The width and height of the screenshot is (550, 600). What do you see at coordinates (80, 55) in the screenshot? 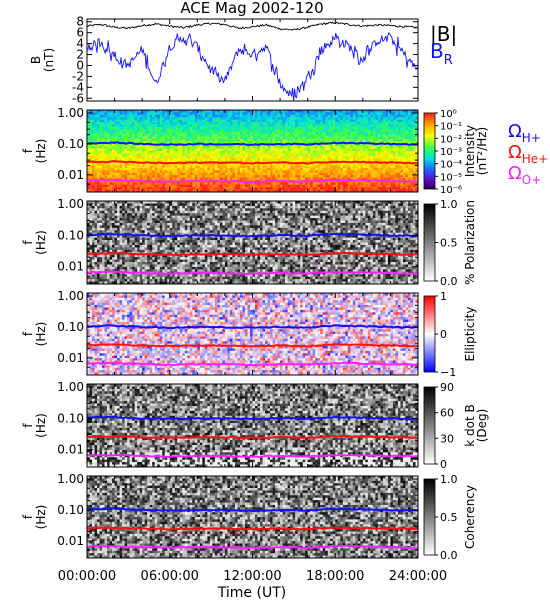
I see `y-tick-label: 2` at bounding box center [80, 55].